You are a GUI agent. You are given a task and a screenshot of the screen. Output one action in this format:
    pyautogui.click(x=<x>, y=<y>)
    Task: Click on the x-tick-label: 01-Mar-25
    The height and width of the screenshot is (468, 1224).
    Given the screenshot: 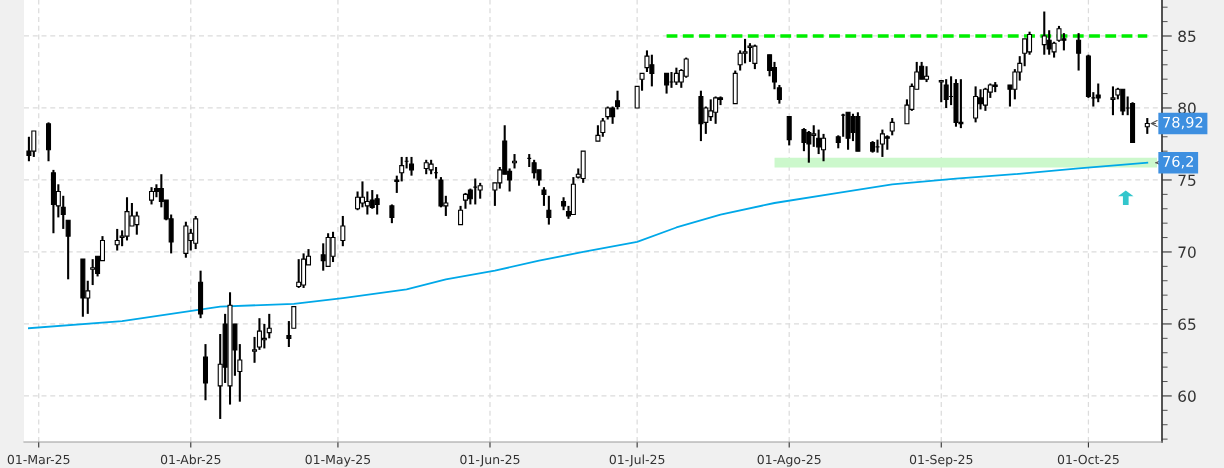 What is the action you would take?
    pyautogui.click(x=38, y=459)
    